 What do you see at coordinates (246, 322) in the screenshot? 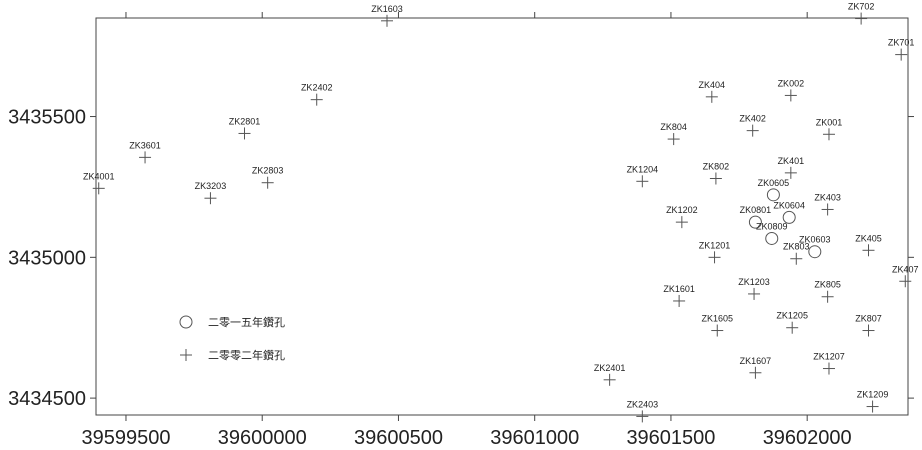
I see `legend-label: 二零一五年鑽孔` at bounding box center [246, 322].